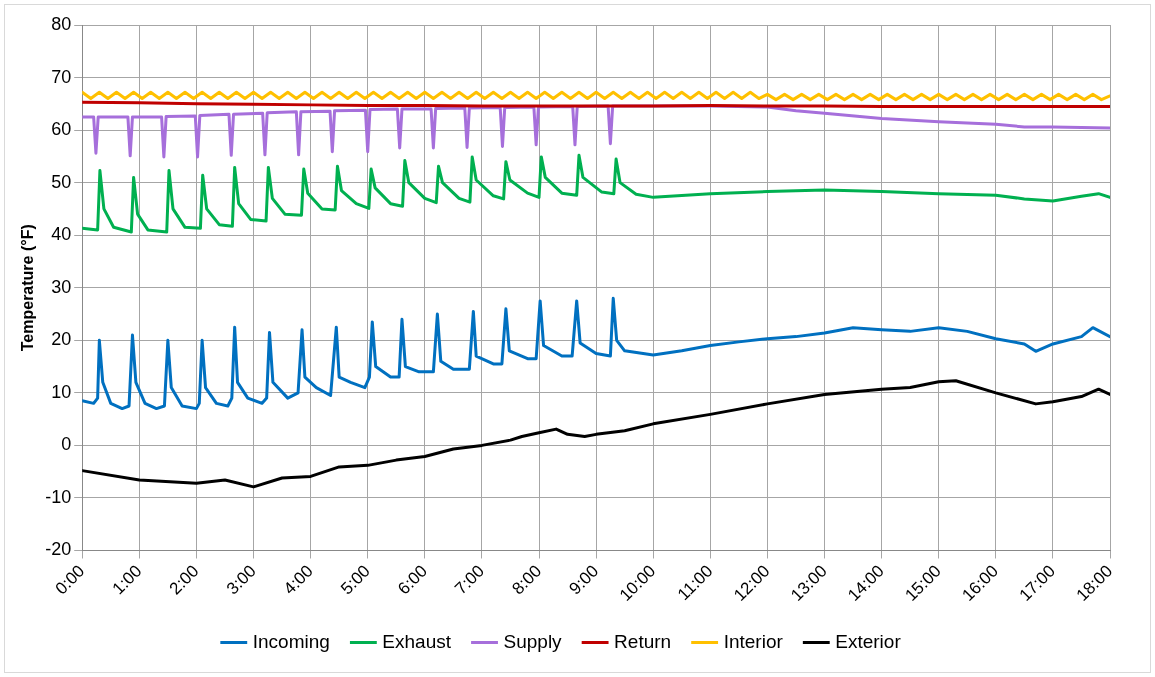 This screenshot has height=677, width=1155. Describe the element at coordinates (61, 286) in the screenshot. I see `y-tick-label: 30` at that location.